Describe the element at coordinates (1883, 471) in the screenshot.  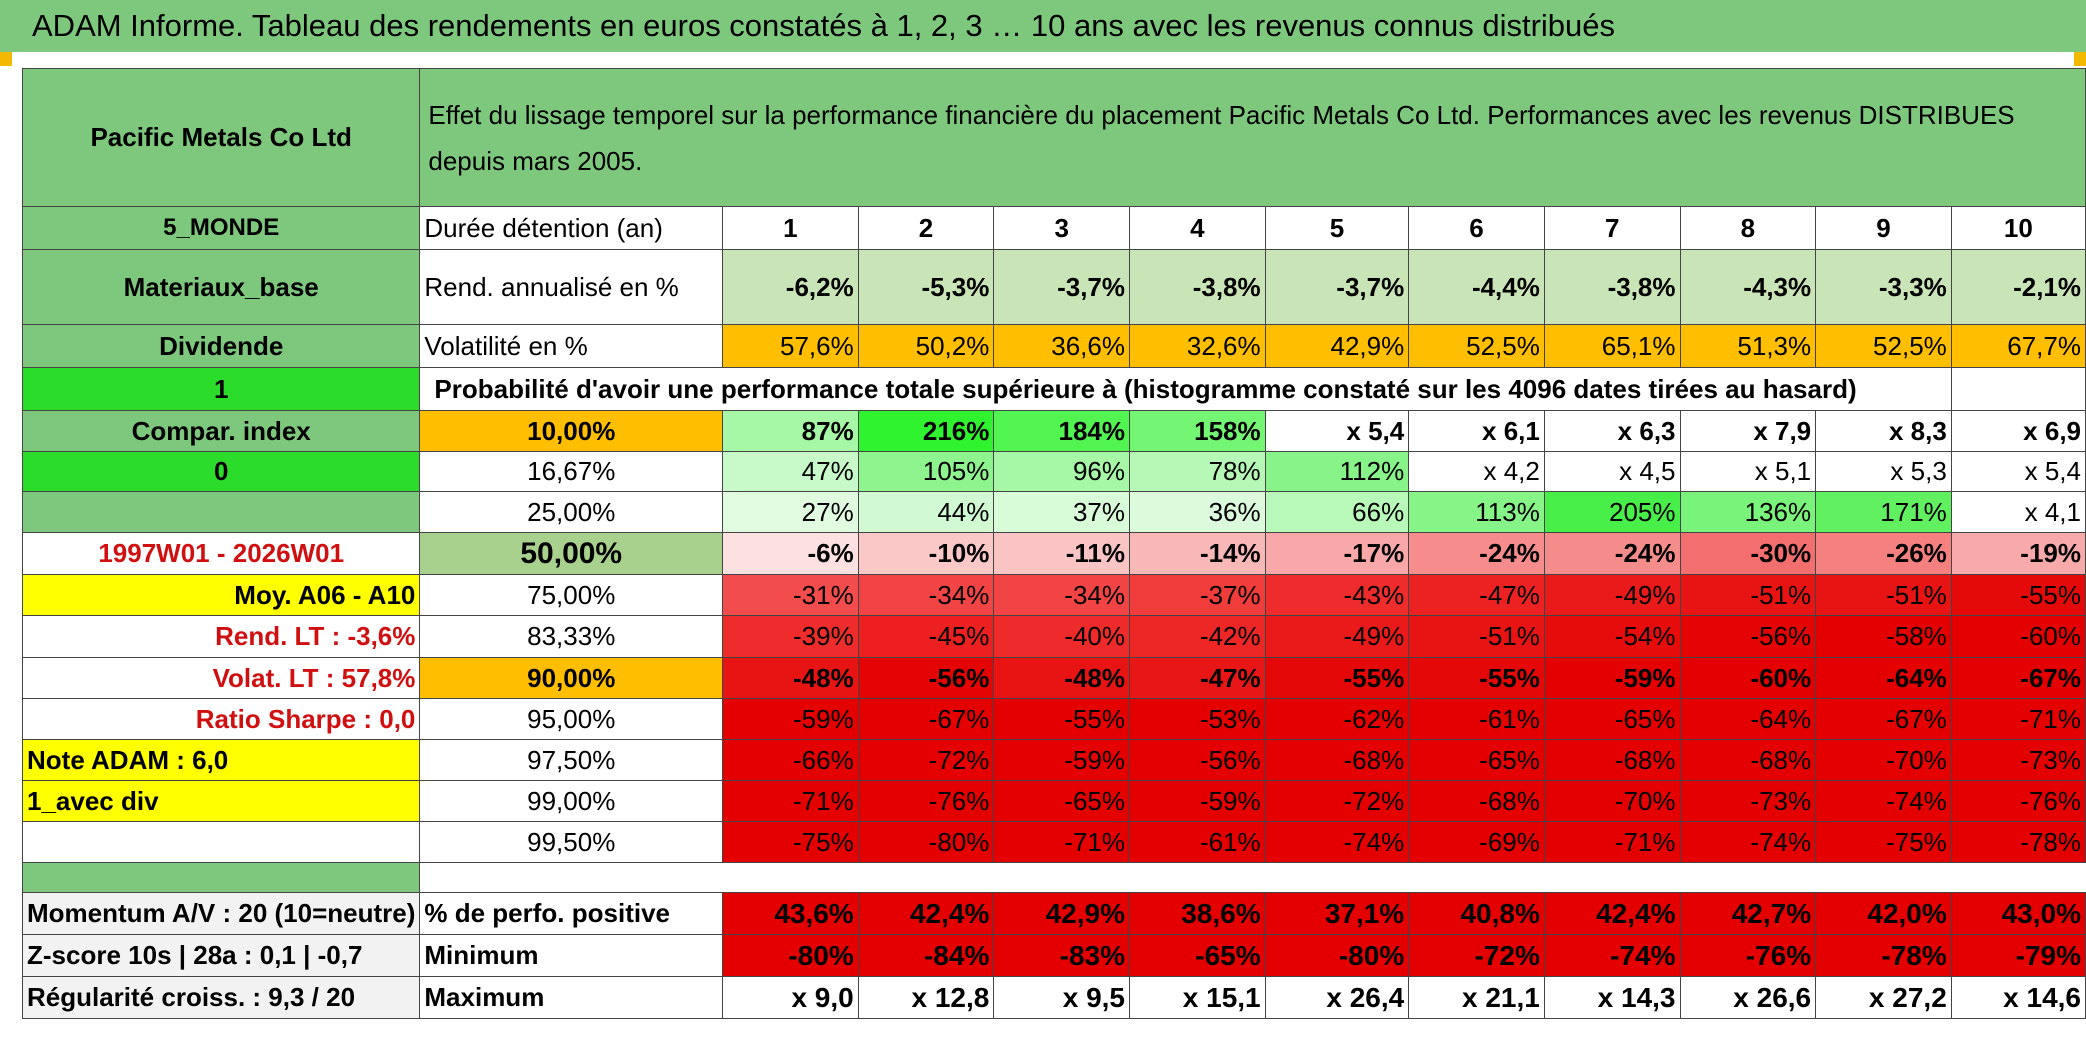
I see `quantile-value: x 5,3` at that location.